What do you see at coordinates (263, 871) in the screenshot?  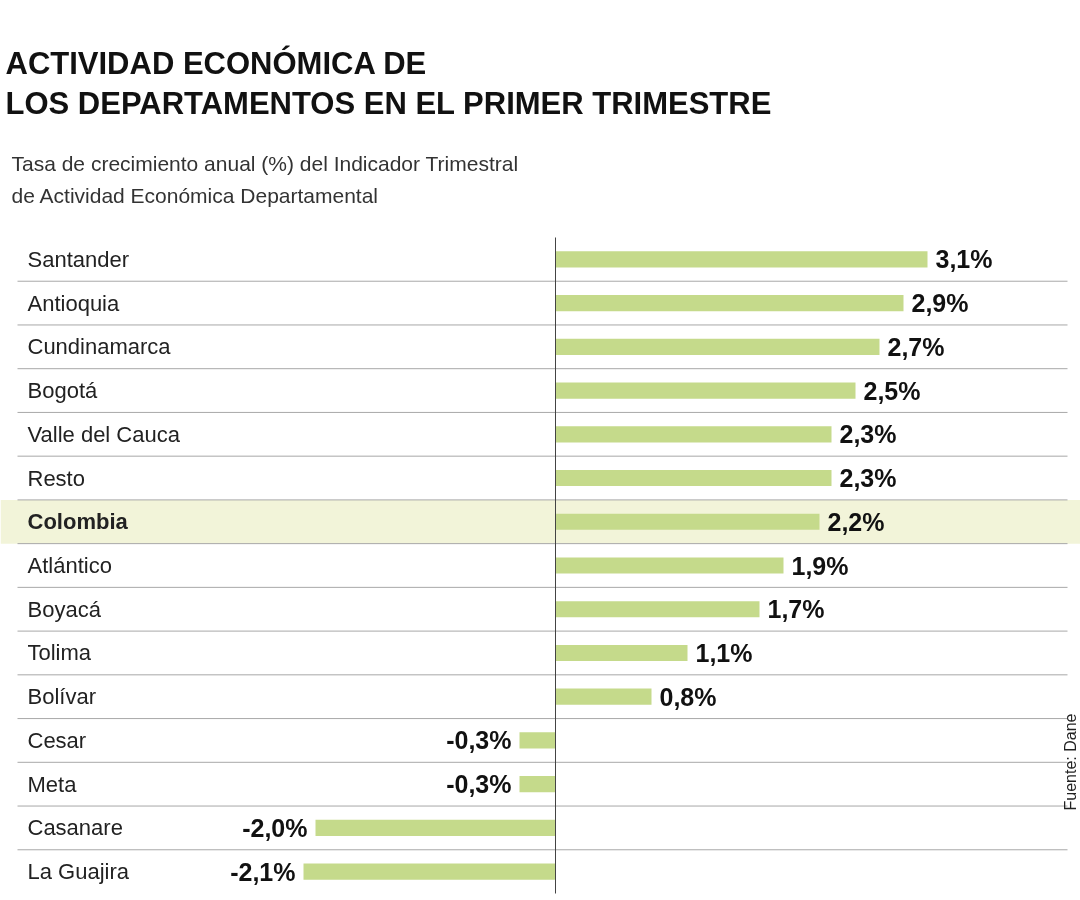 I see `data-label: -2,1%` at bounding box center [263, 871].